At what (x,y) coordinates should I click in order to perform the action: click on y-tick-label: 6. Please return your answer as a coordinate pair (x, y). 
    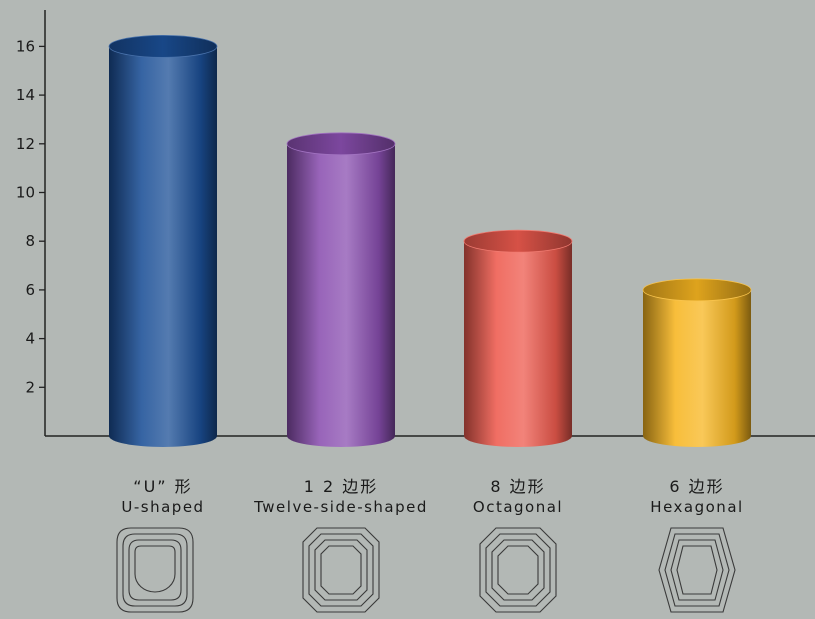
    Looking at the image, I should click on (30, 290).